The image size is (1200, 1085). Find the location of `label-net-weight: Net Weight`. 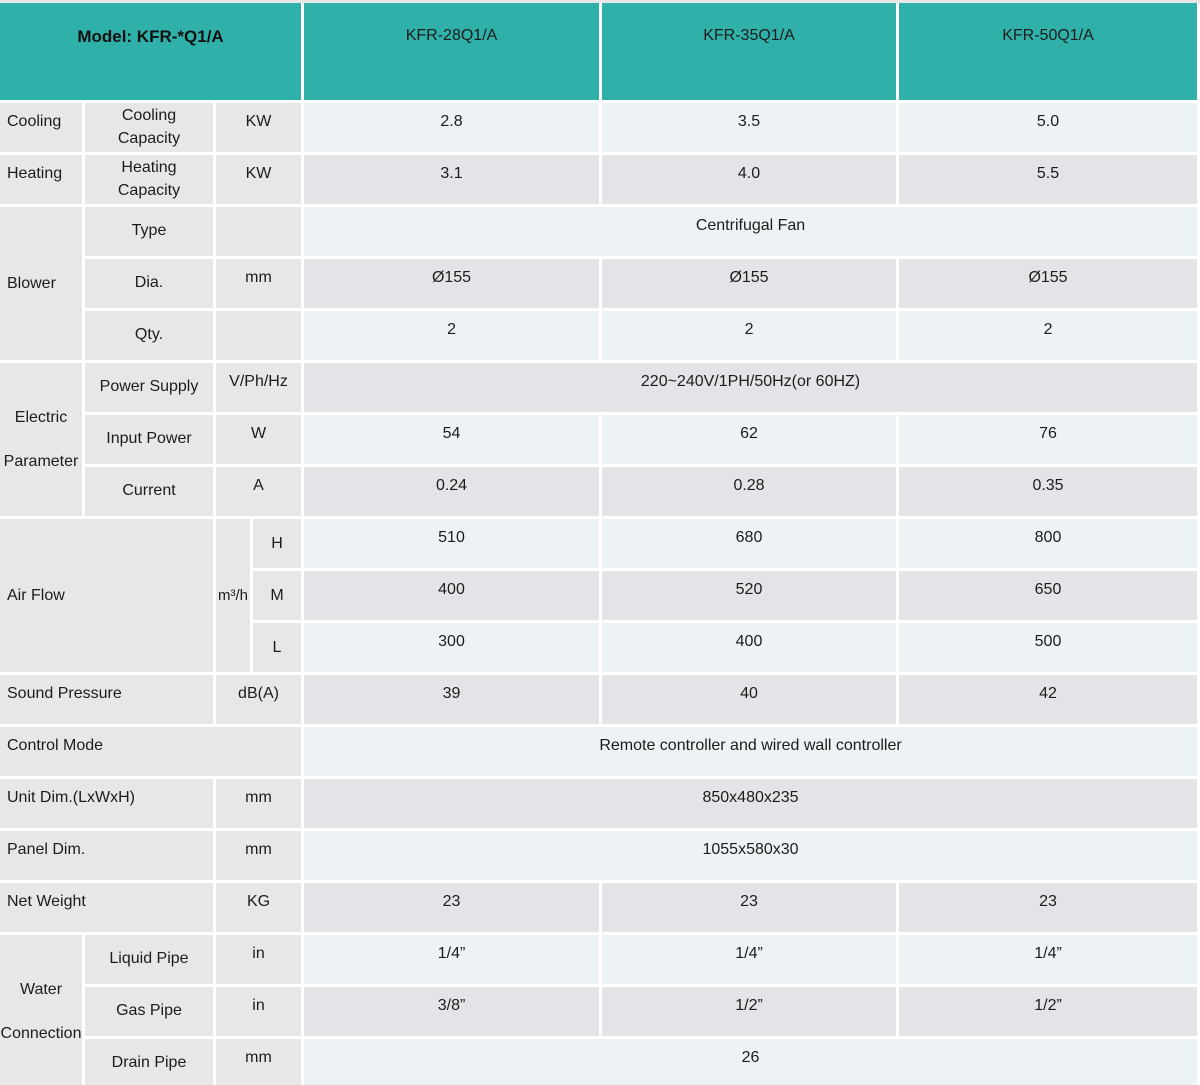

label-net-weight: Net Weight is located at coordinates (106, 907).